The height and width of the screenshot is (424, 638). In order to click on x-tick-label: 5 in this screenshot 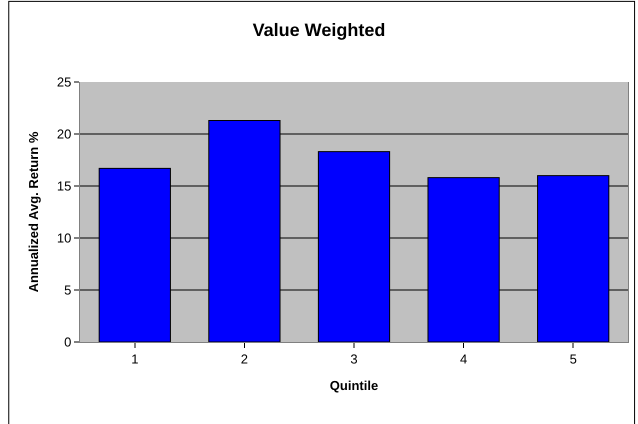, I will do `click(573, 359)`.